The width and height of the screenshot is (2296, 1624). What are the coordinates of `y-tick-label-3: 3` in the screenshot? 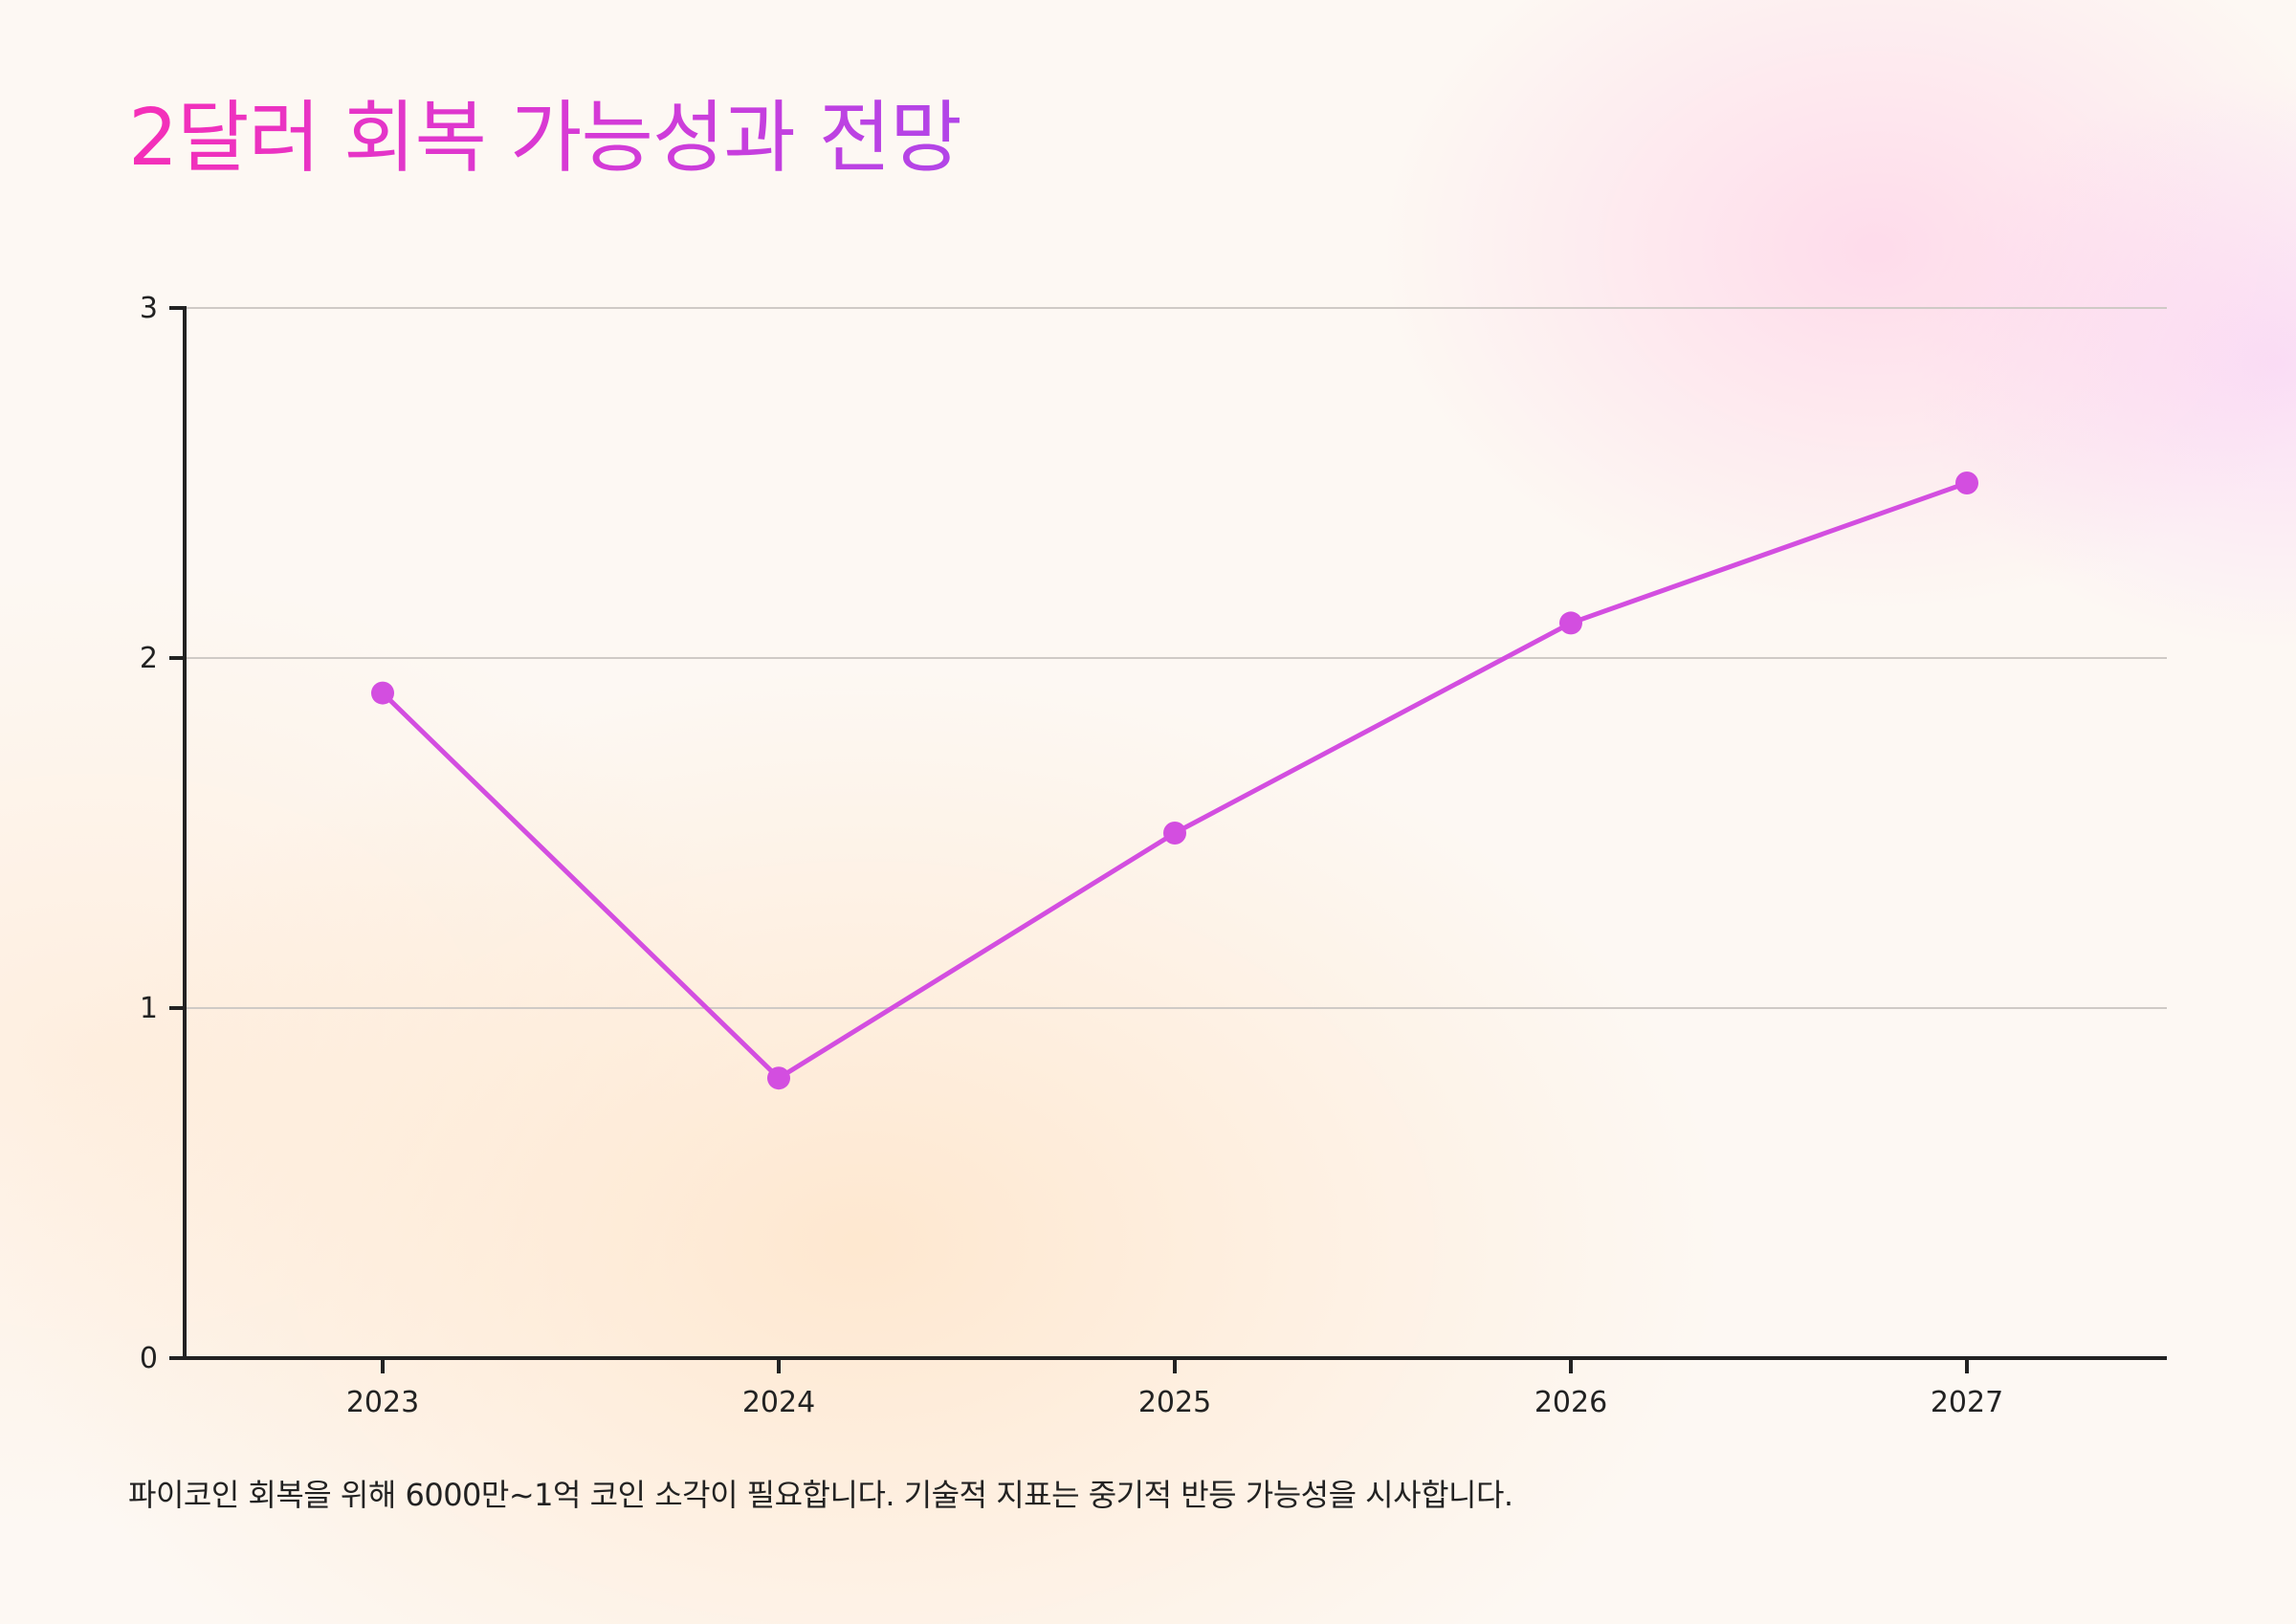 It's located at (149, 309).